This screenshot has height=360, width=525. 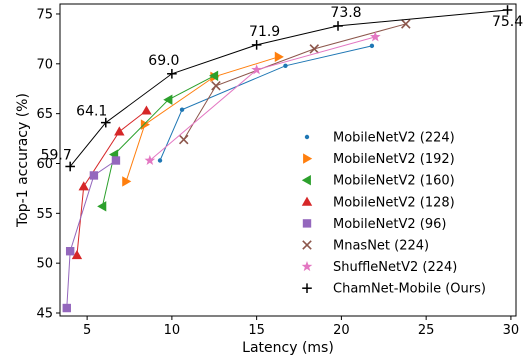 I want to click on annotation-label: 75.4, so click(x=507, y=22).